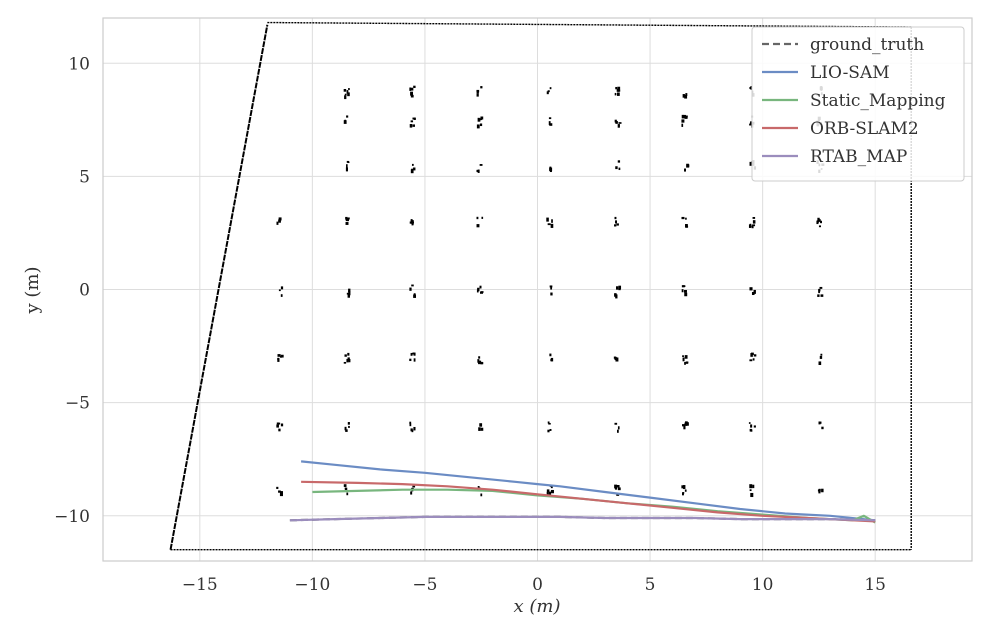 Image resolution: width=1000 pixels, height=617 pixels. I want to click on x-tick-label: −15, so click(200, 585).